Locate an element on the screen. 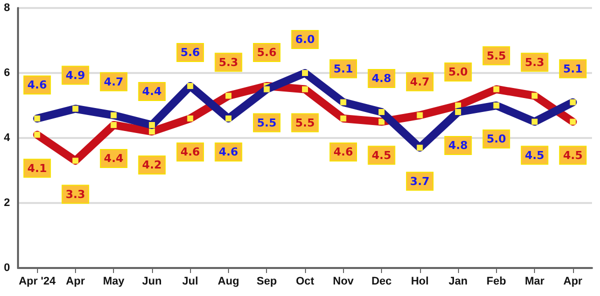  y-tick-label: 6 is located at coordinates (7, 73).